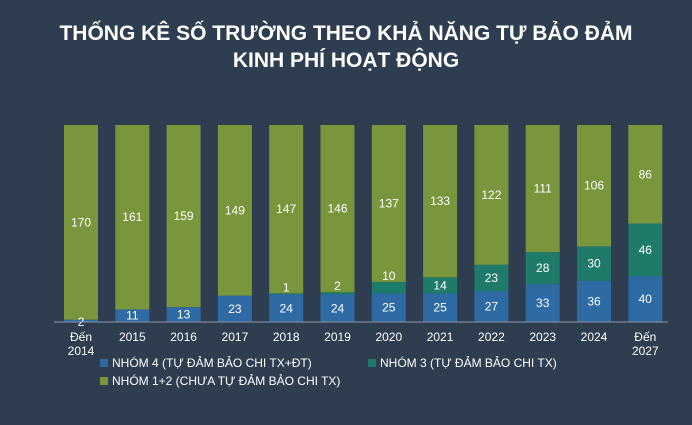 This screenshot has width=692, height=425. Describe the element at coordinates (183, 337) in the screenshot. I see `x-tick-label: 2016` at that location.